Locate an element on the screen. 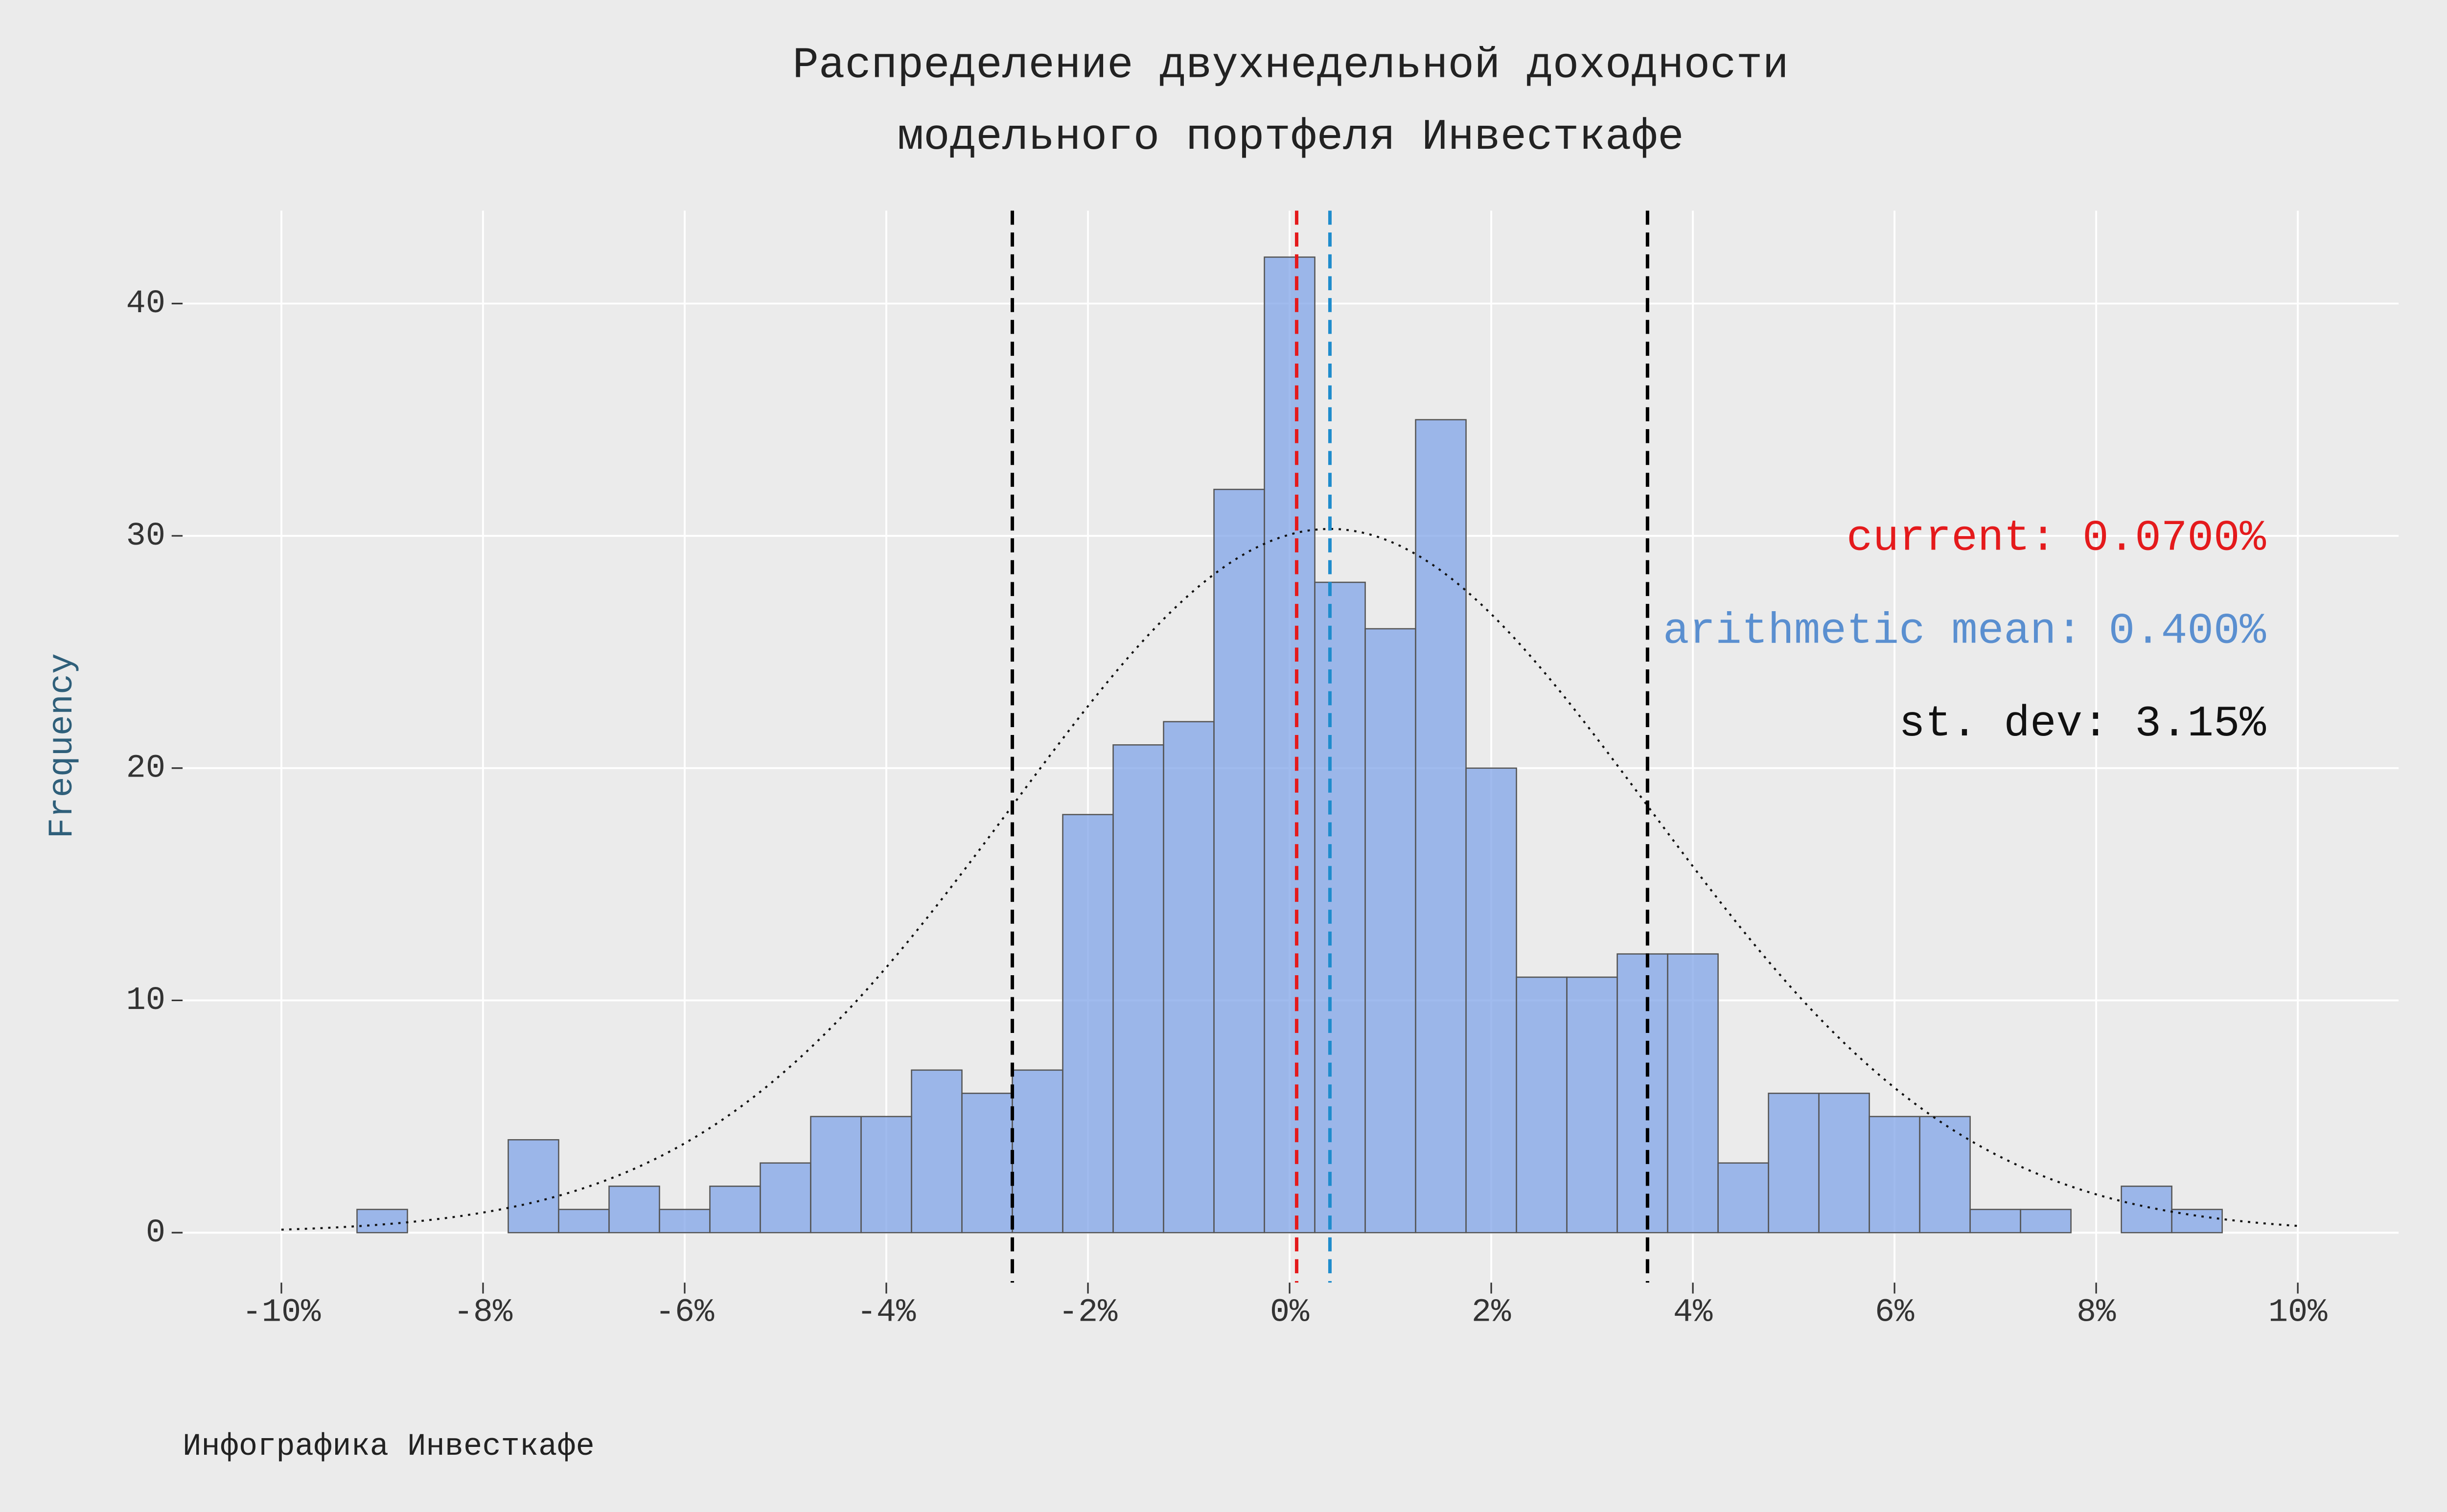 This screenshot has height=1512, width=2447. annotation: arithmetic mean: 0.400% is located at coordinates (1965, 631).